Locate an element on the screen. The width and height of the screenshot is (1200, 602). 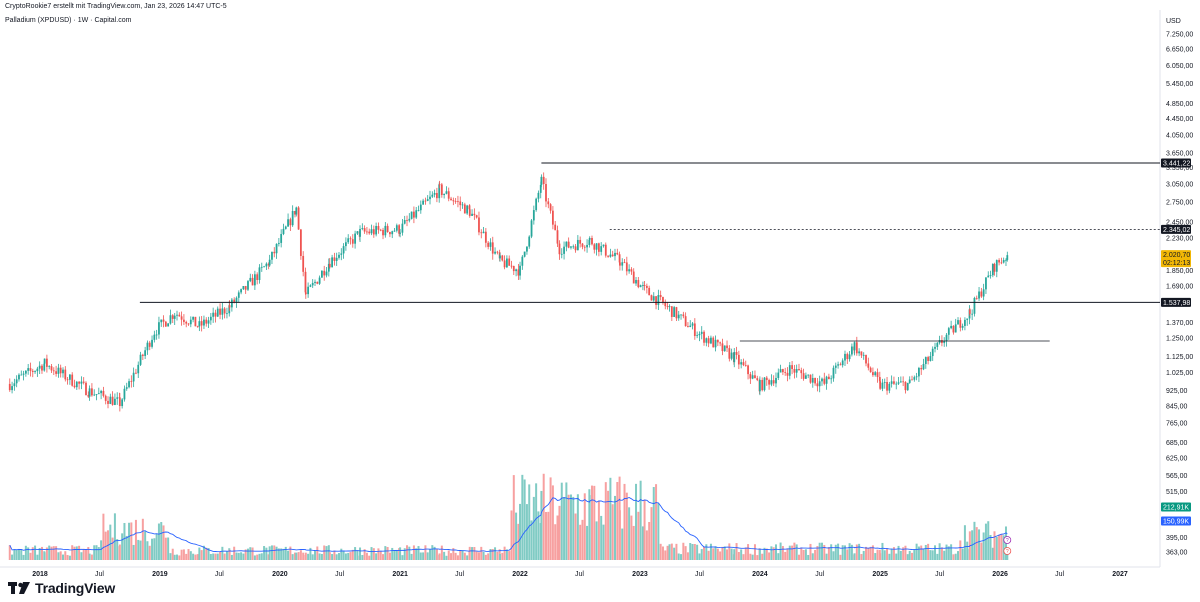
price-tick-label: 4.450,00 is located at coordinates (1179, 119).